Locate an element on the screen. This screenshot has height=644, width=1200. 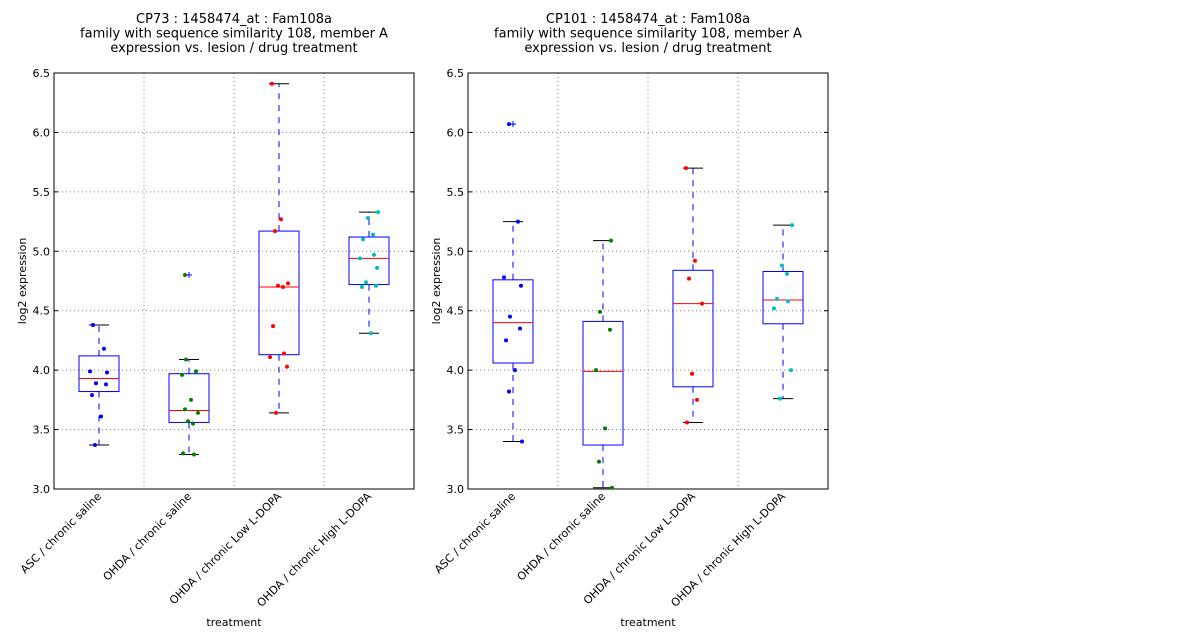
y-axis-label: log2 expression is located at coordinates (22, 281).